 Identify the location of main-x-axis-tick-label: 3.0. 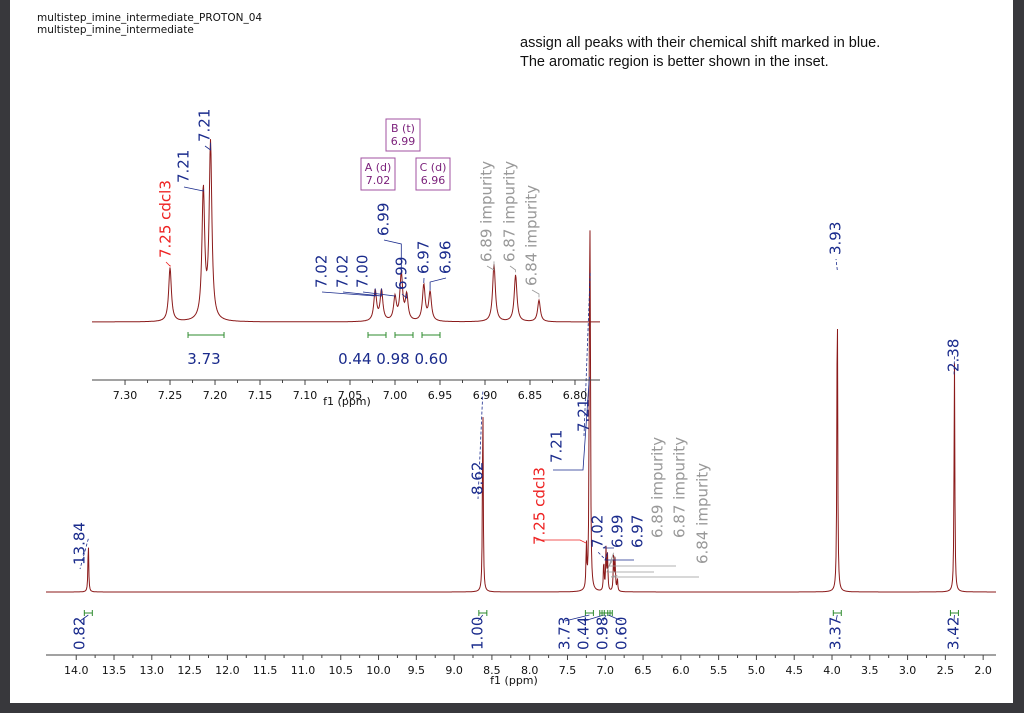
(908, 670).